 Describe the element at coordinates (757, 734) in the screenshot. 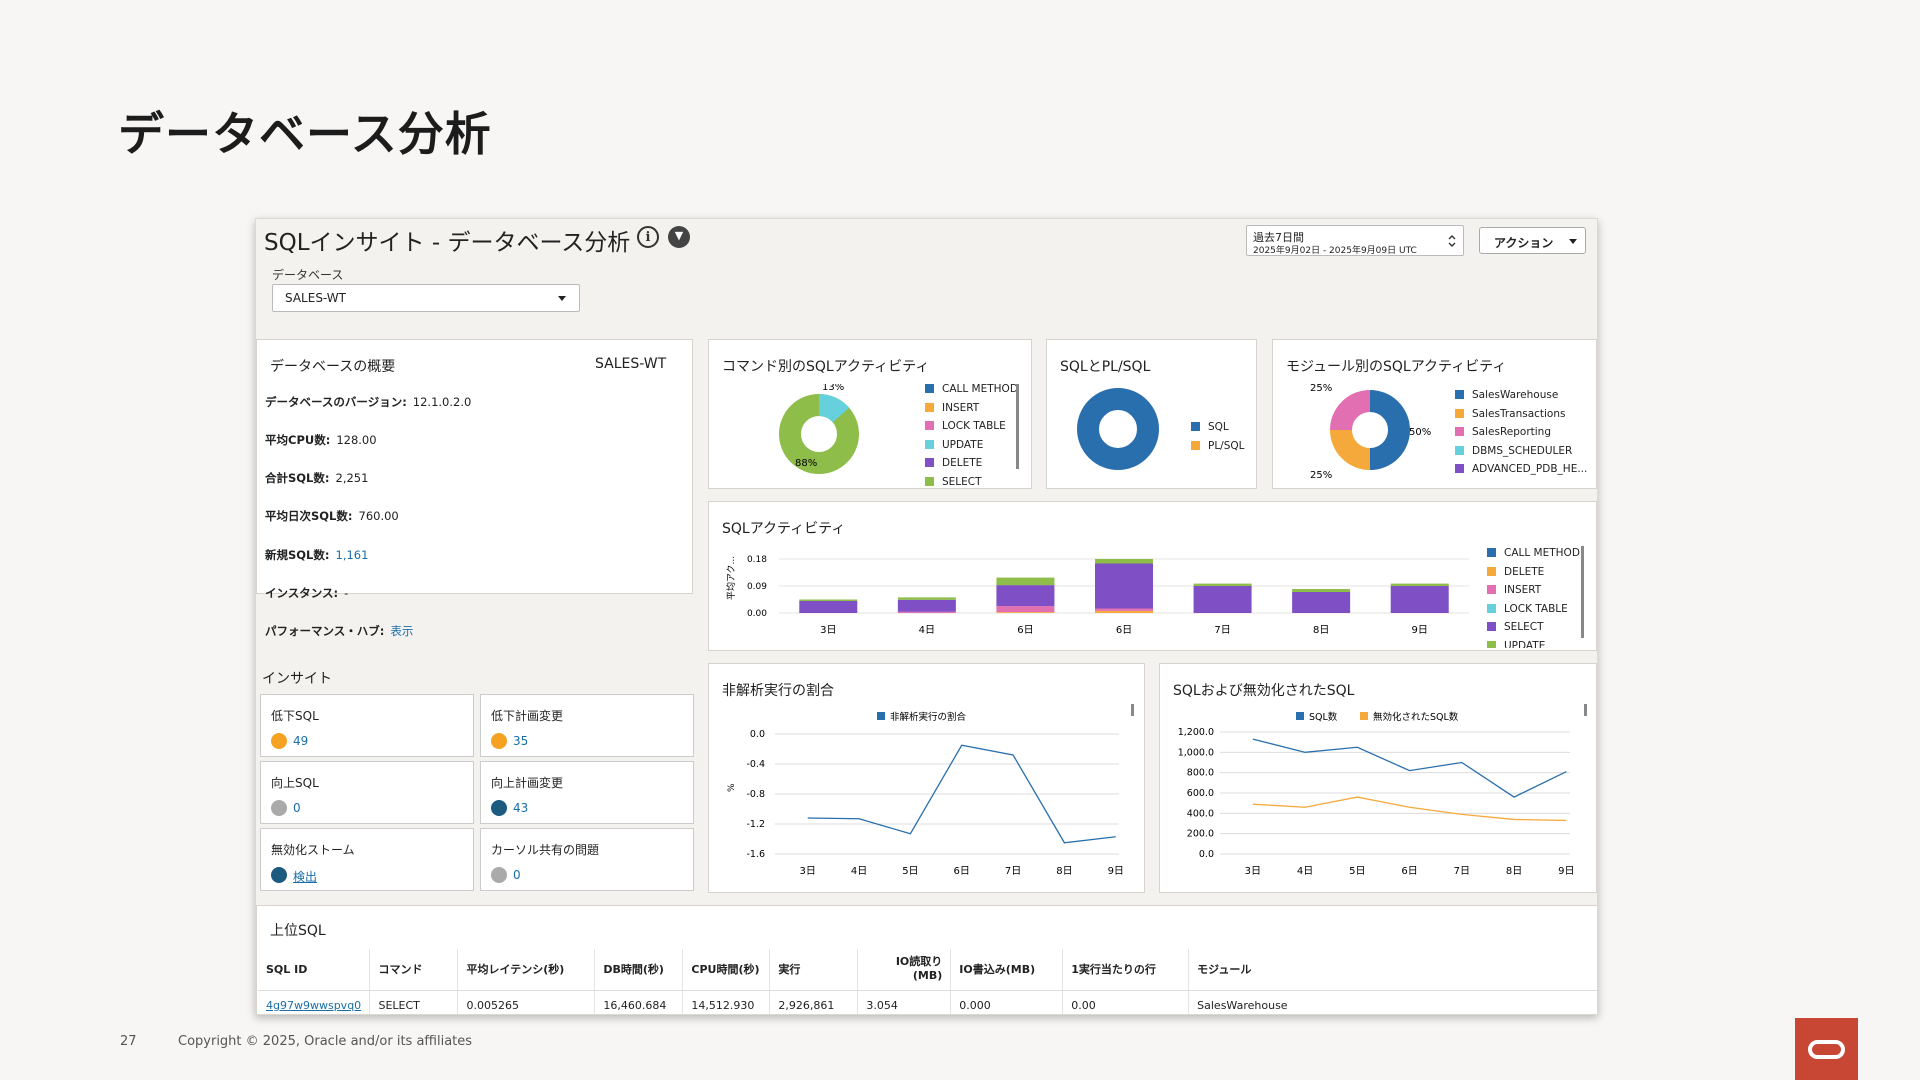

I see `y-tick-label: 0.0` at that location.